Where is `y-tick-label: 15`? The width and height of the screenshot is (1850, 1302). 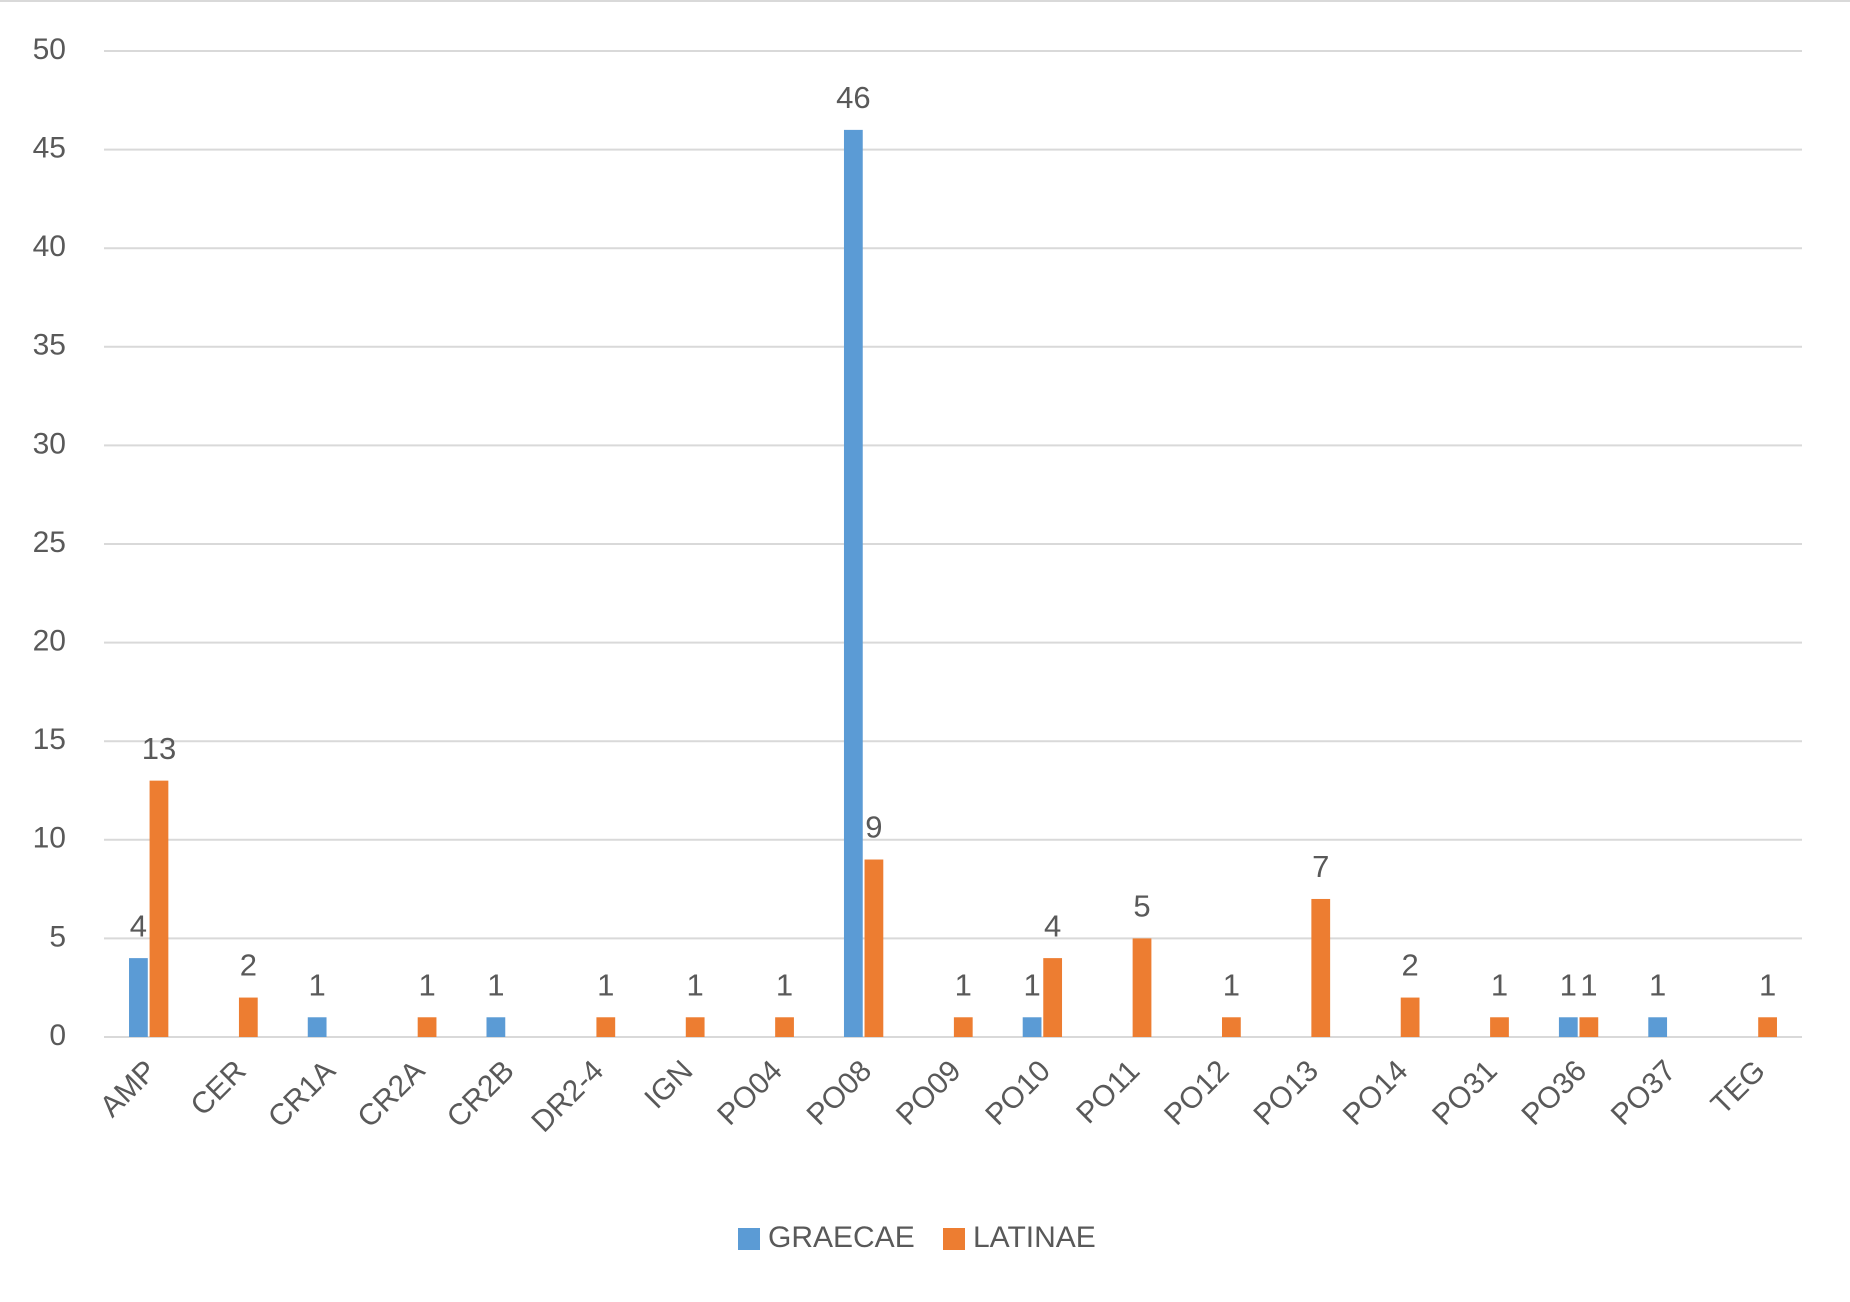 y-tick-label: 15 is located at coordinates (49, 739).